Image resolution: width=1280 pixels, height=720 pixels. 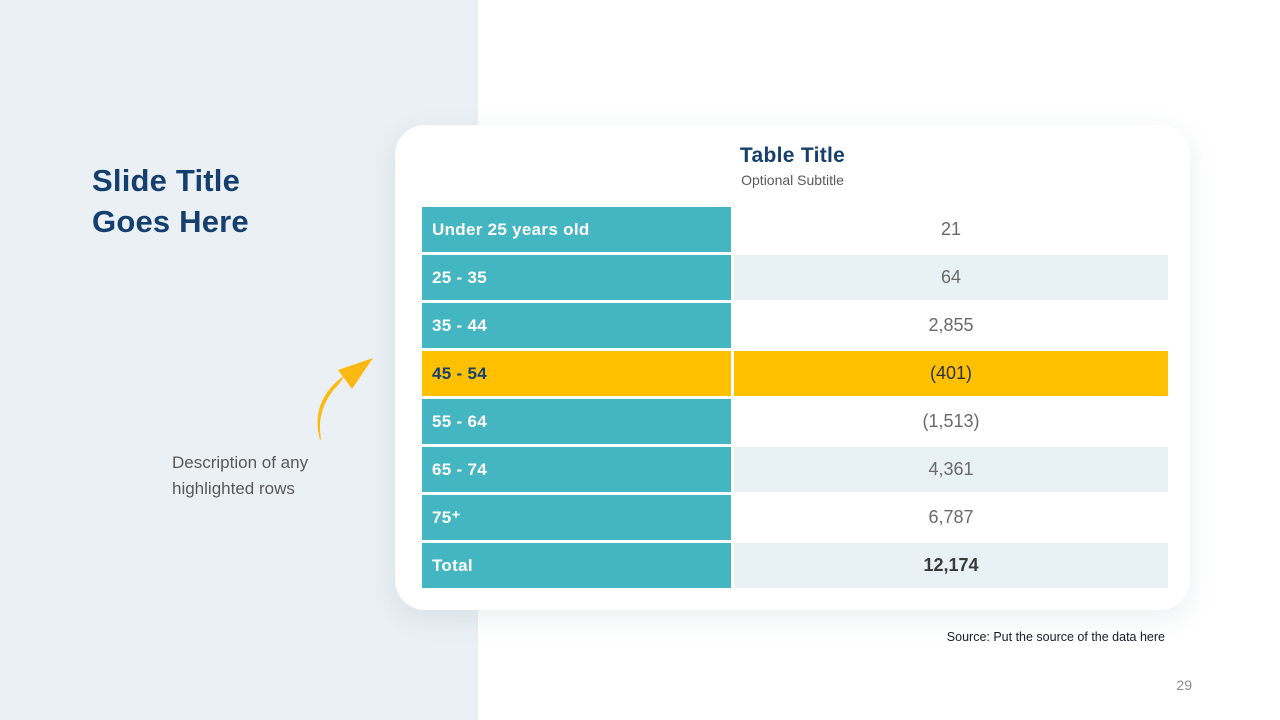 I want to click on row-label-cell: 35 - 44, so click(x=576, y=325).